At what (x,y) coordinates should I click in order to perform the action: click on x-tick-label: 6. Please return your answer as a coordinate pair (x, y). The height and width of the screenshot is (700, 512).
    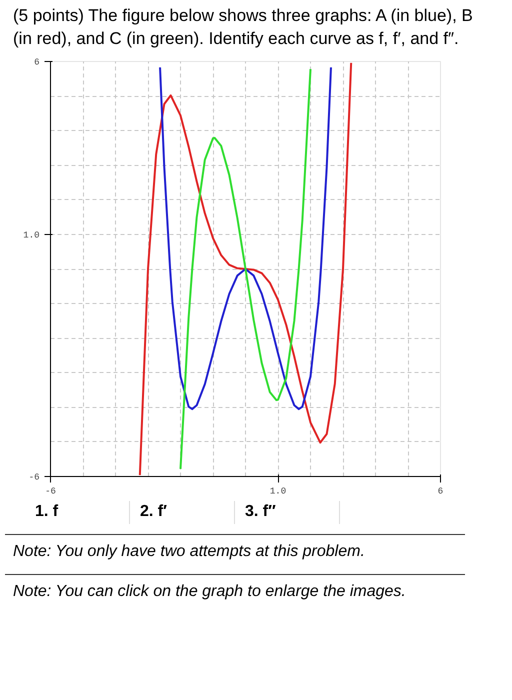
    Looking at the image, I should click on (441, 491).